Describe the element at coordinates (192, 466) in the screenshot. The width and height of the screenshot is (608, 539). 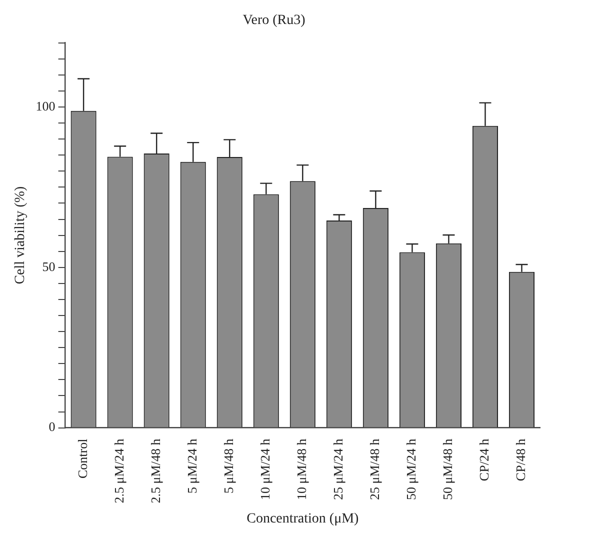
I see `x-tick-label: 5 μM/24 h` at that location.